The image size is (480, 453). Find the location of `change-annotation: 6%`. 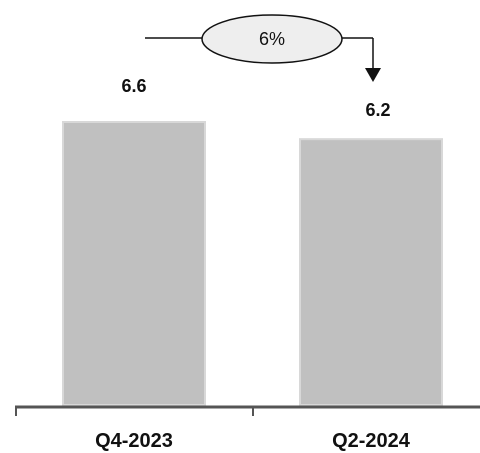

change-annotation: 6% is located at coordinates (263, 48).